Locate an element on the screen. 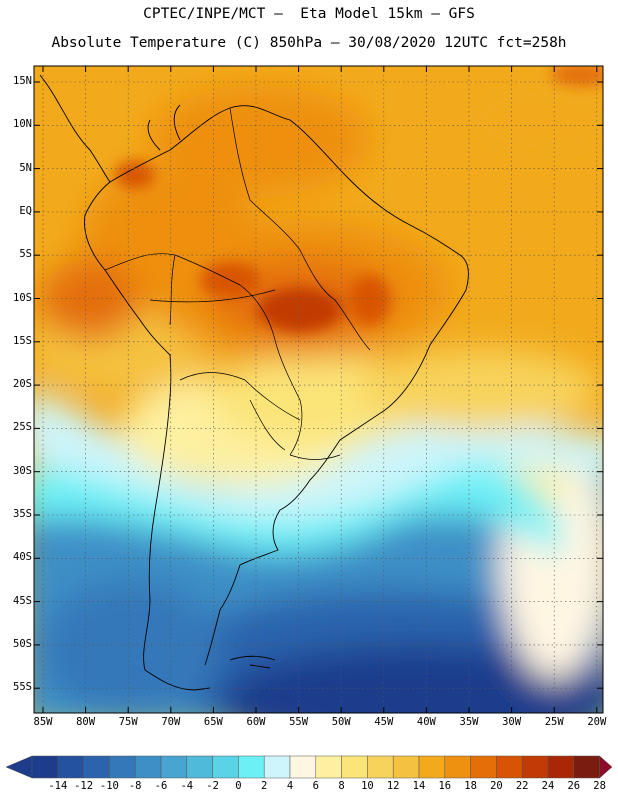 The height and width of the screenshot is (800, 618). lat-label: 40S is located at coordinates (22, 557).